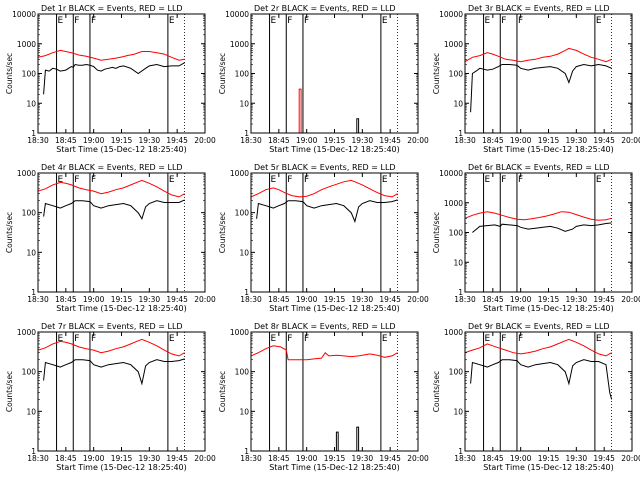 The height and width of the screenshot is (480, 640). What do you see at coordinates (112, 8) in the screenshot?
I see `chart-title: Det 1r BLACK = Events, RED = LLD` at bounding box center [112, 8].